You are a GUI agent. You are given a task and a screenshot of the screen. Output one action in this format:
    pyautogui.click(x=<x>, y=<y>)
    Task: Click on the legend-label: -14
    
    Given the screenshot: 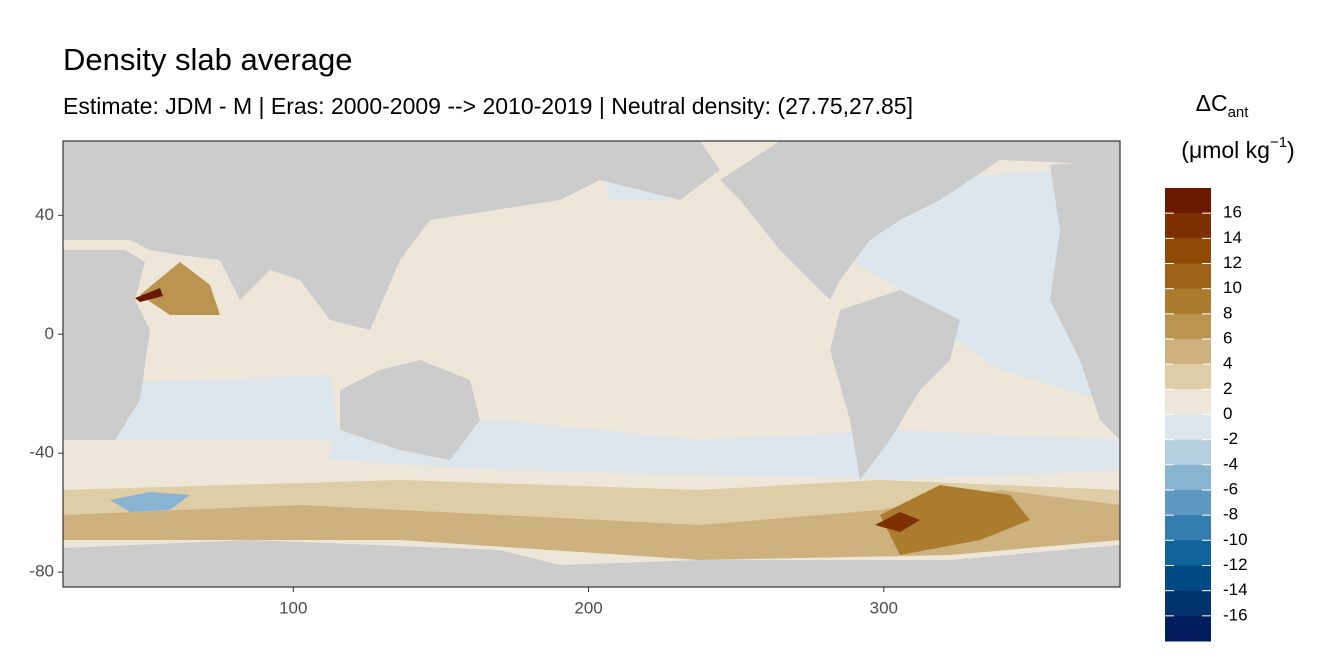 What is the action you would take?
    pyautogui.click(x=1235, y=589)
    